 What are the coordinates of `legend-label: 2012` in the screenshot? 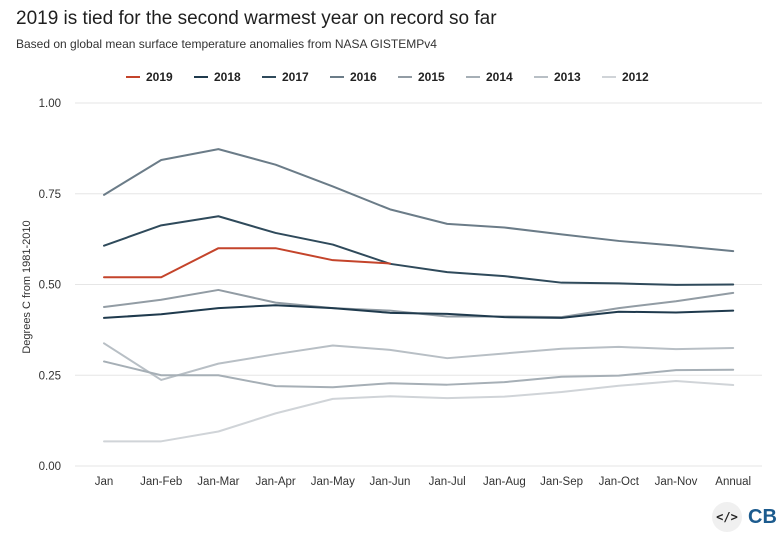 It's located at (635, 77).